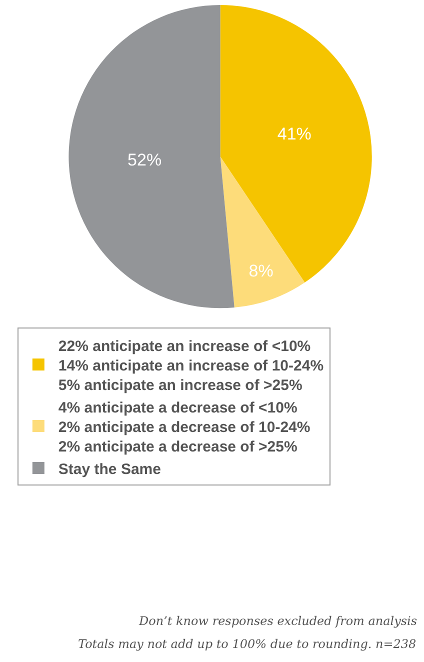 This screenshot has width=424, height=662. What do you see at coordinates (109, 469) in the screenshot?
I see `legend-label: Stay the Same` at bounding box center [109, 469].